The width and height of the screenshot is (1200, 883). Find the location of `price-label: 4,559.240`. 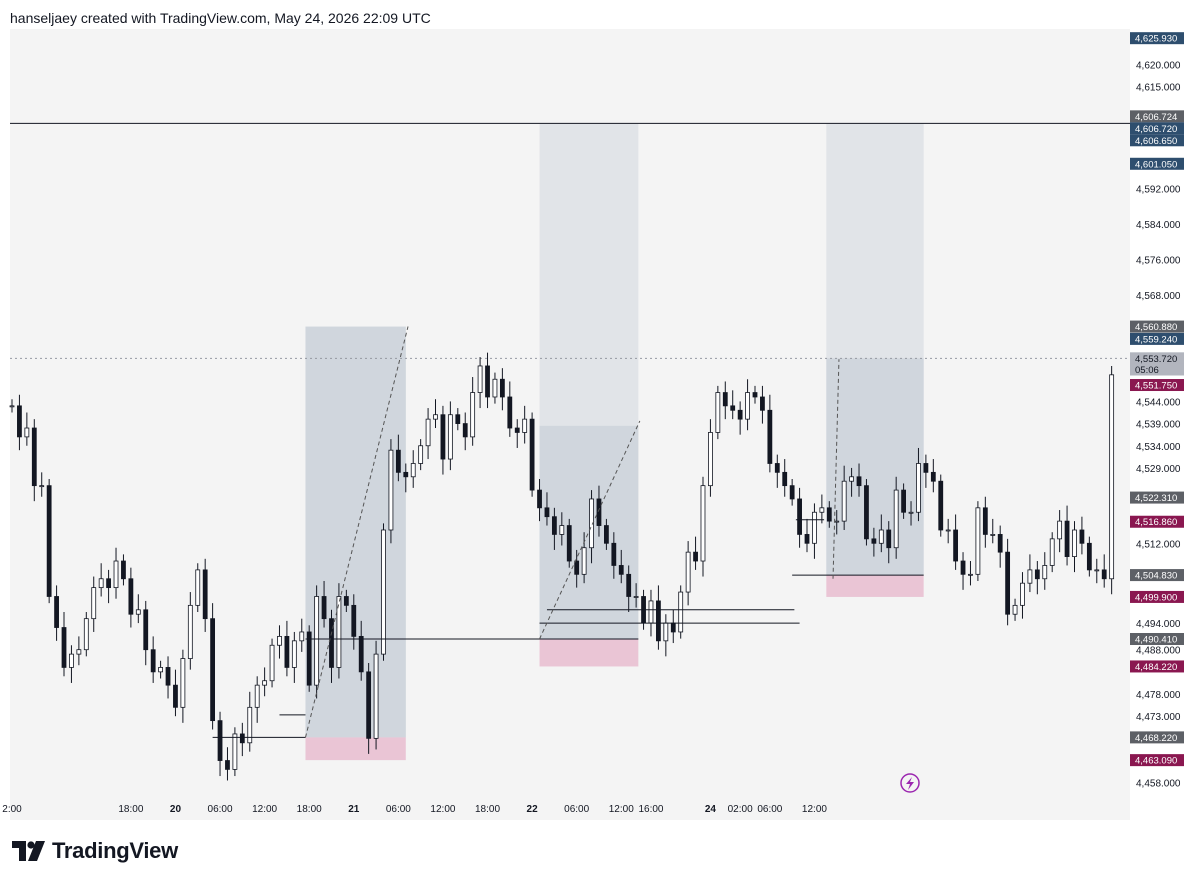

price-label: 4,559.240 is located at coordinates (1156, 339).